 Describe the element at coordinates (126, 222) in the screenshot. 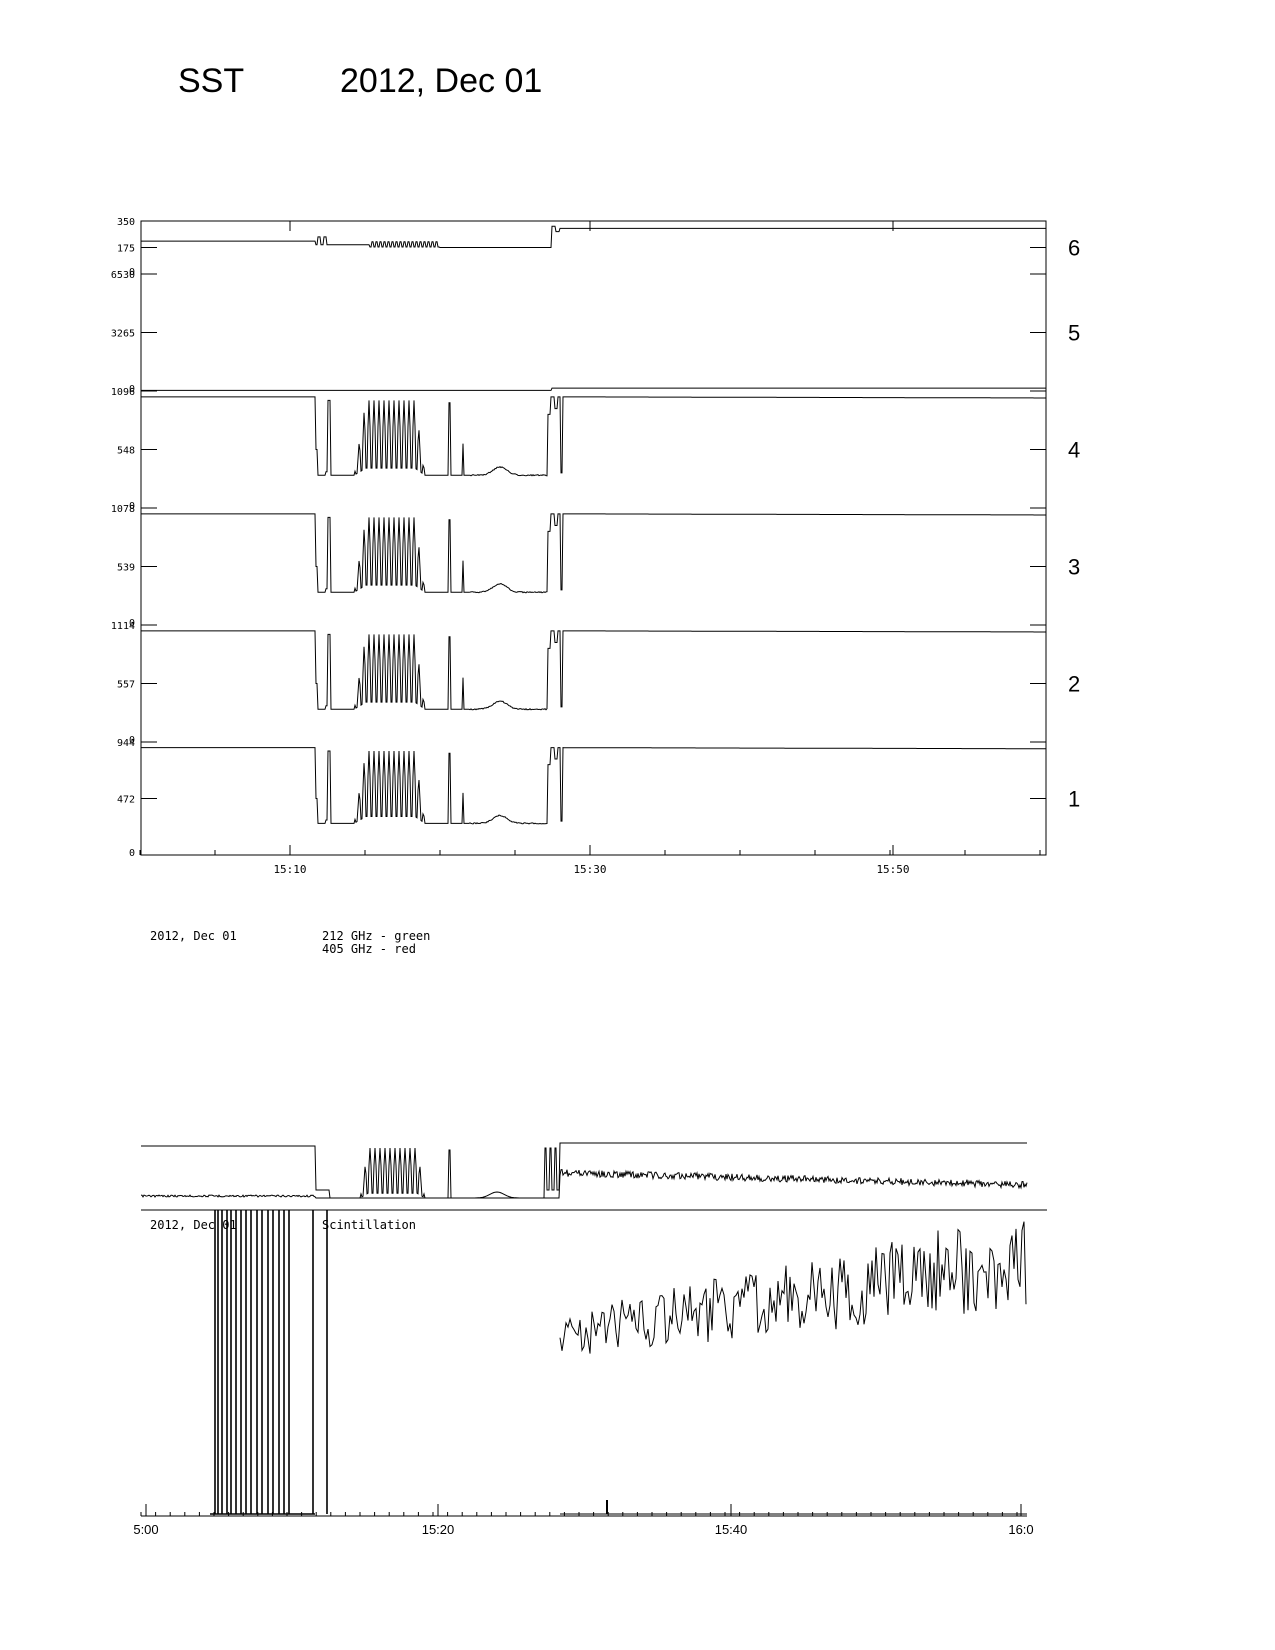

I see `y-tick-label-max: 350` at that location.